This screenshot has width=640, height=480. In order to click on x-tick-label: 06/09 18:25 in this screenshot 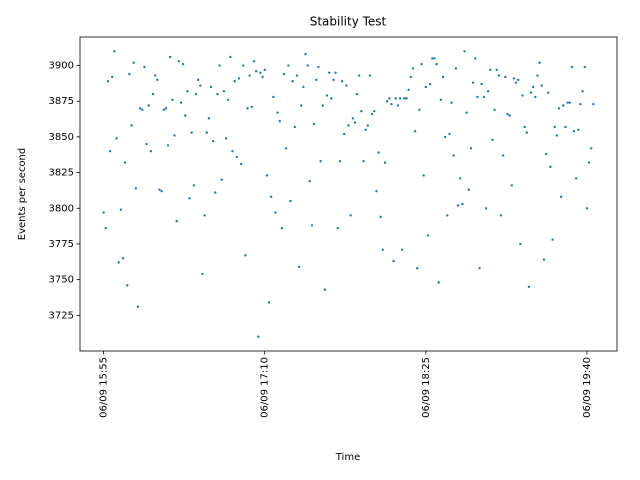, I will do `click(426, 387)`.